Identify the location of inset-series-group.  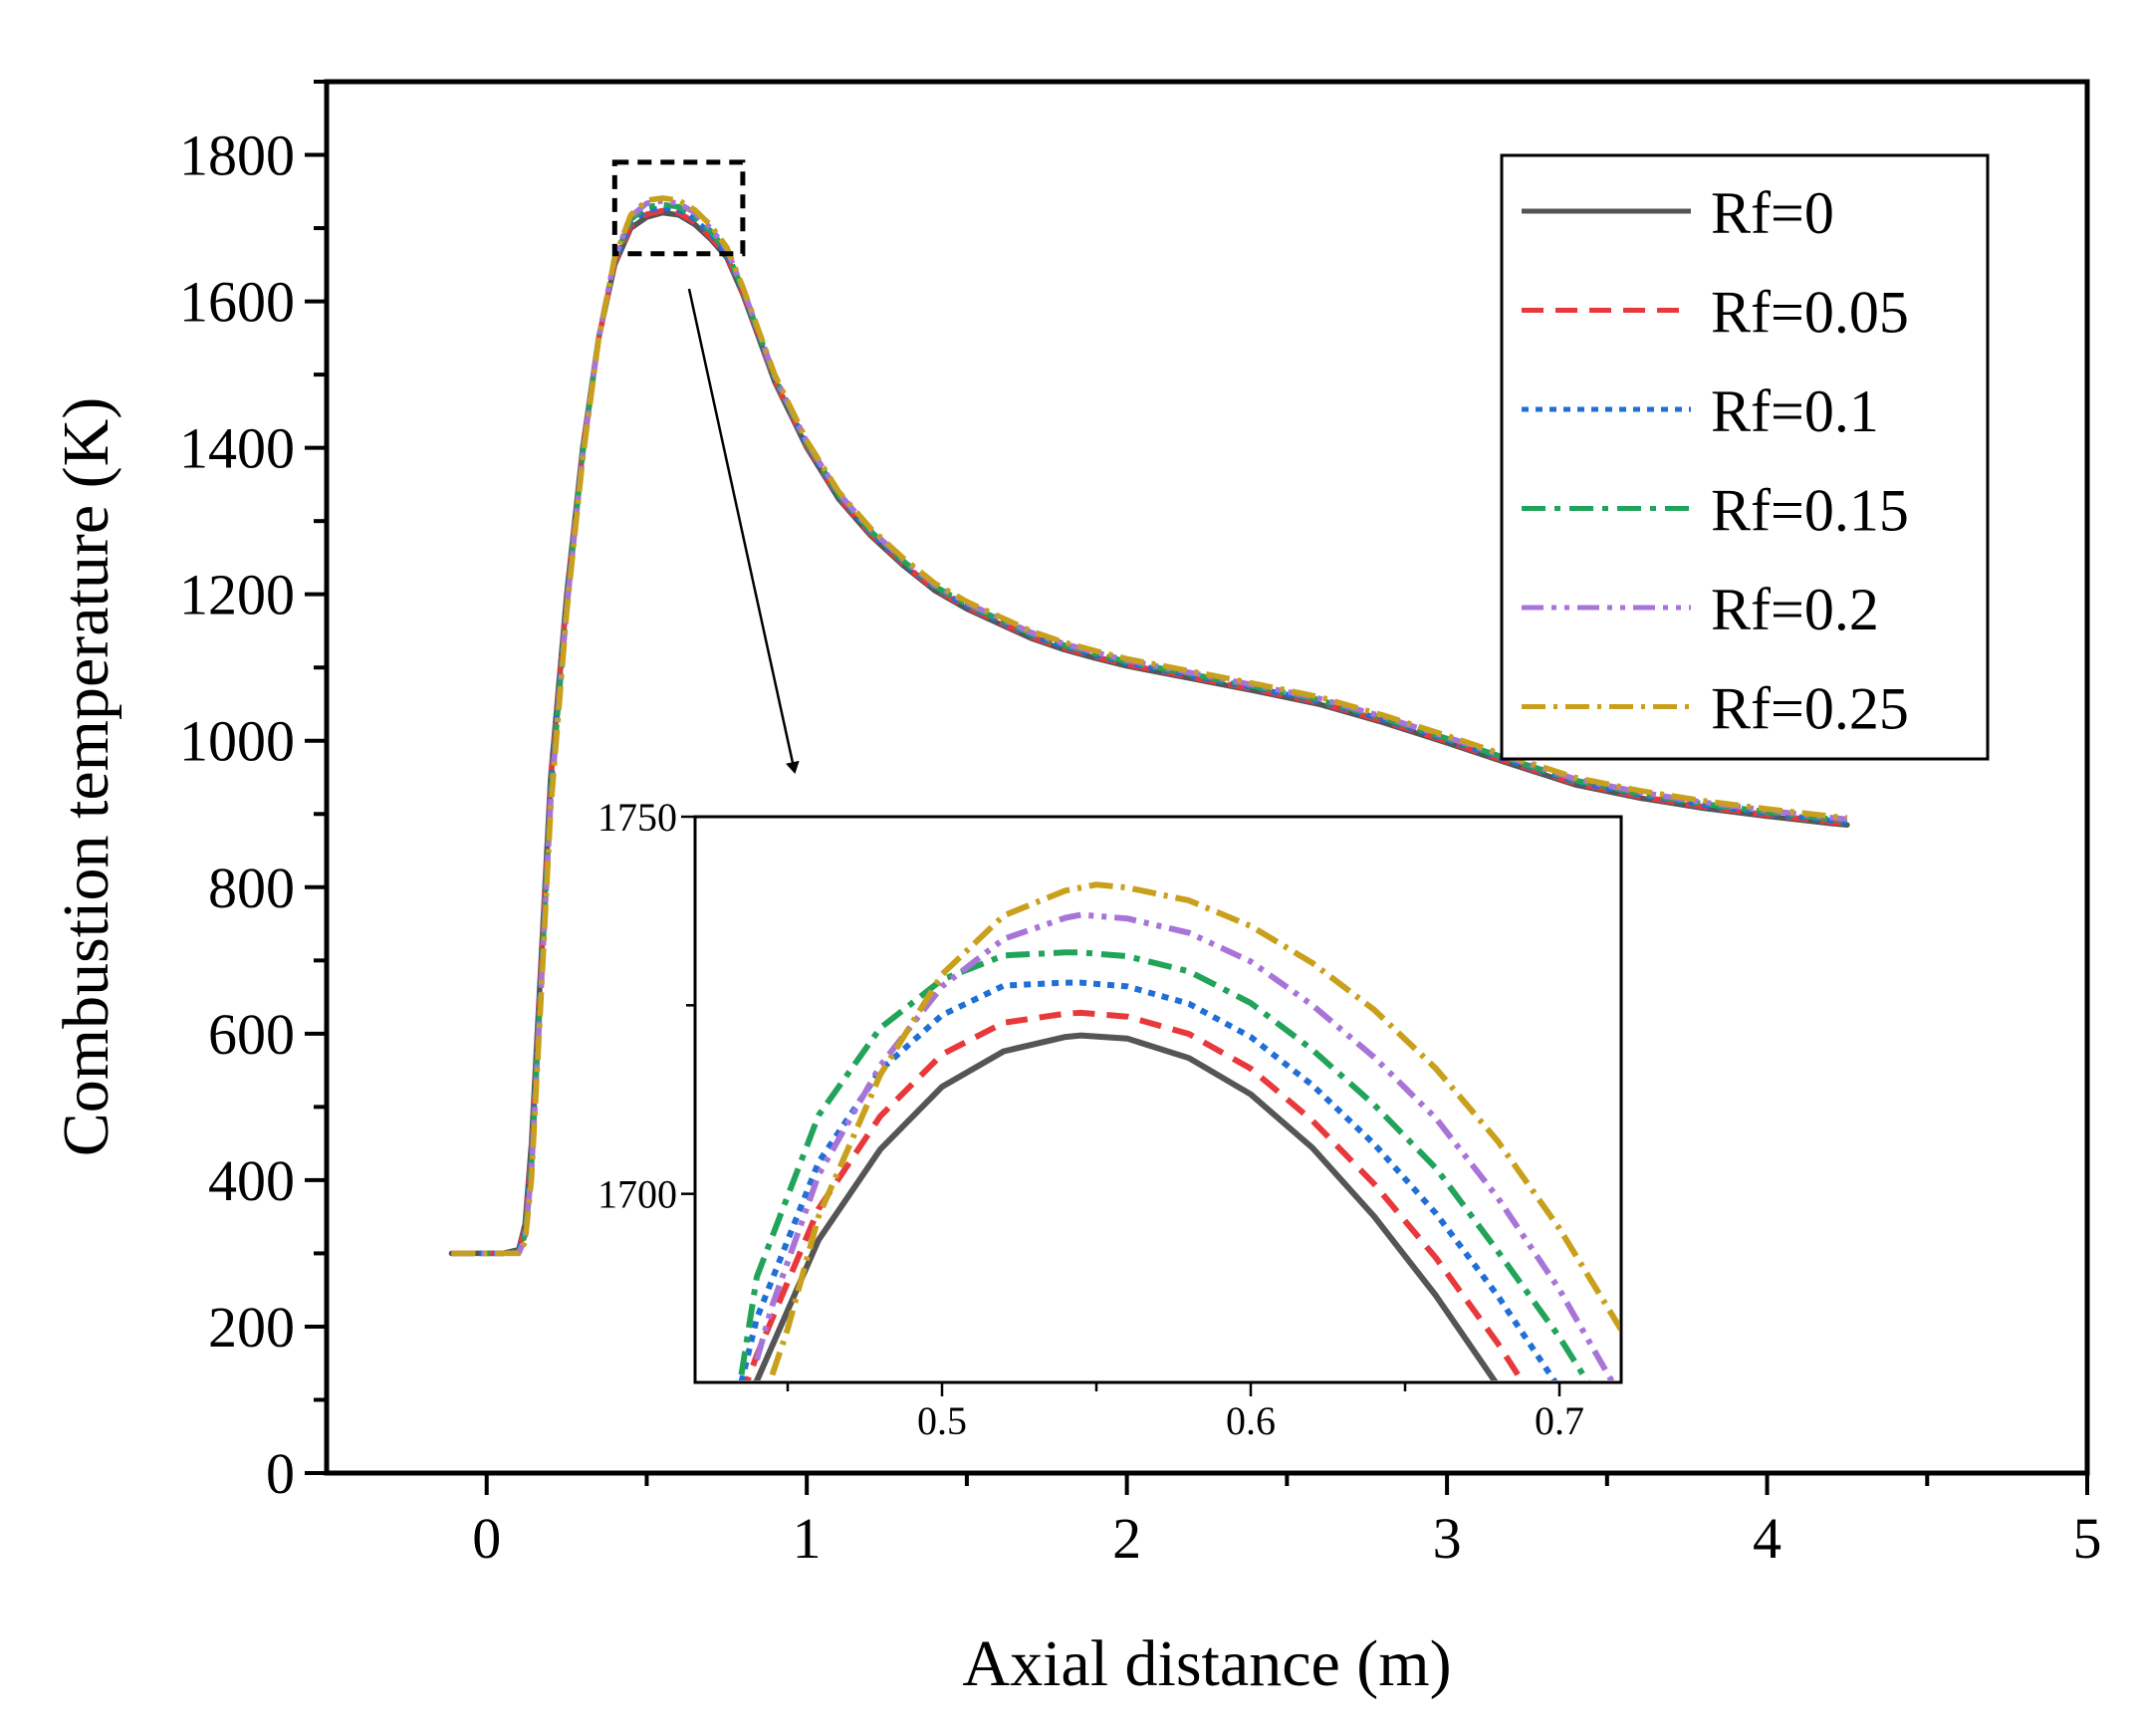
(1179, 1130).